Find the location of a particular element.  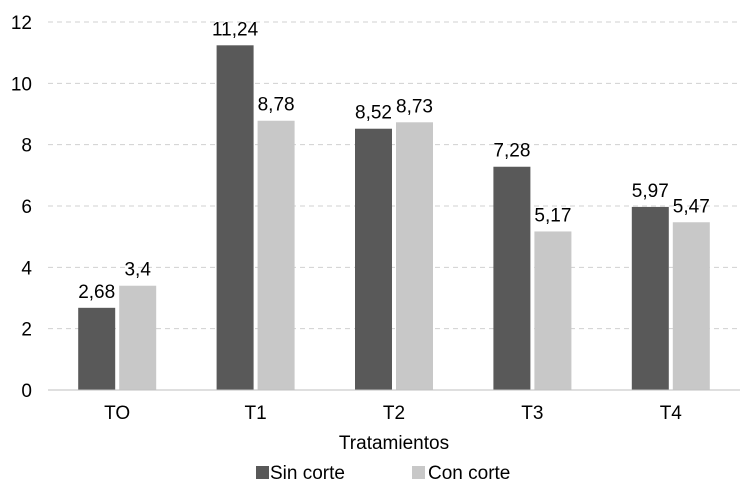

y-tick-label: 10 is located at coordinates (21, 84).